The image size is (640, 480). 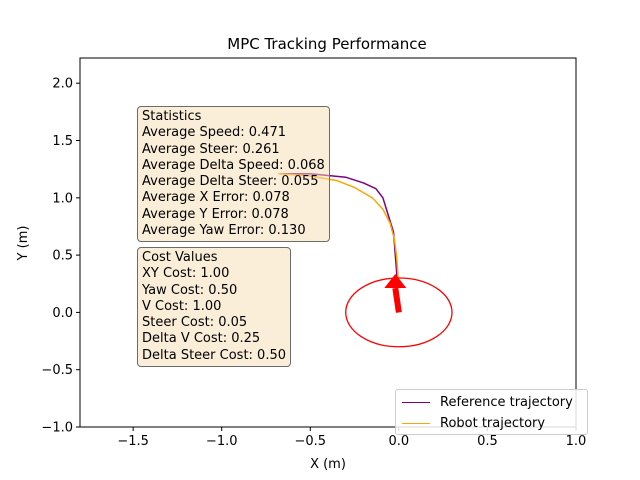 I want to click on y-tick-label: 0.0, so click(x=62, y=313).